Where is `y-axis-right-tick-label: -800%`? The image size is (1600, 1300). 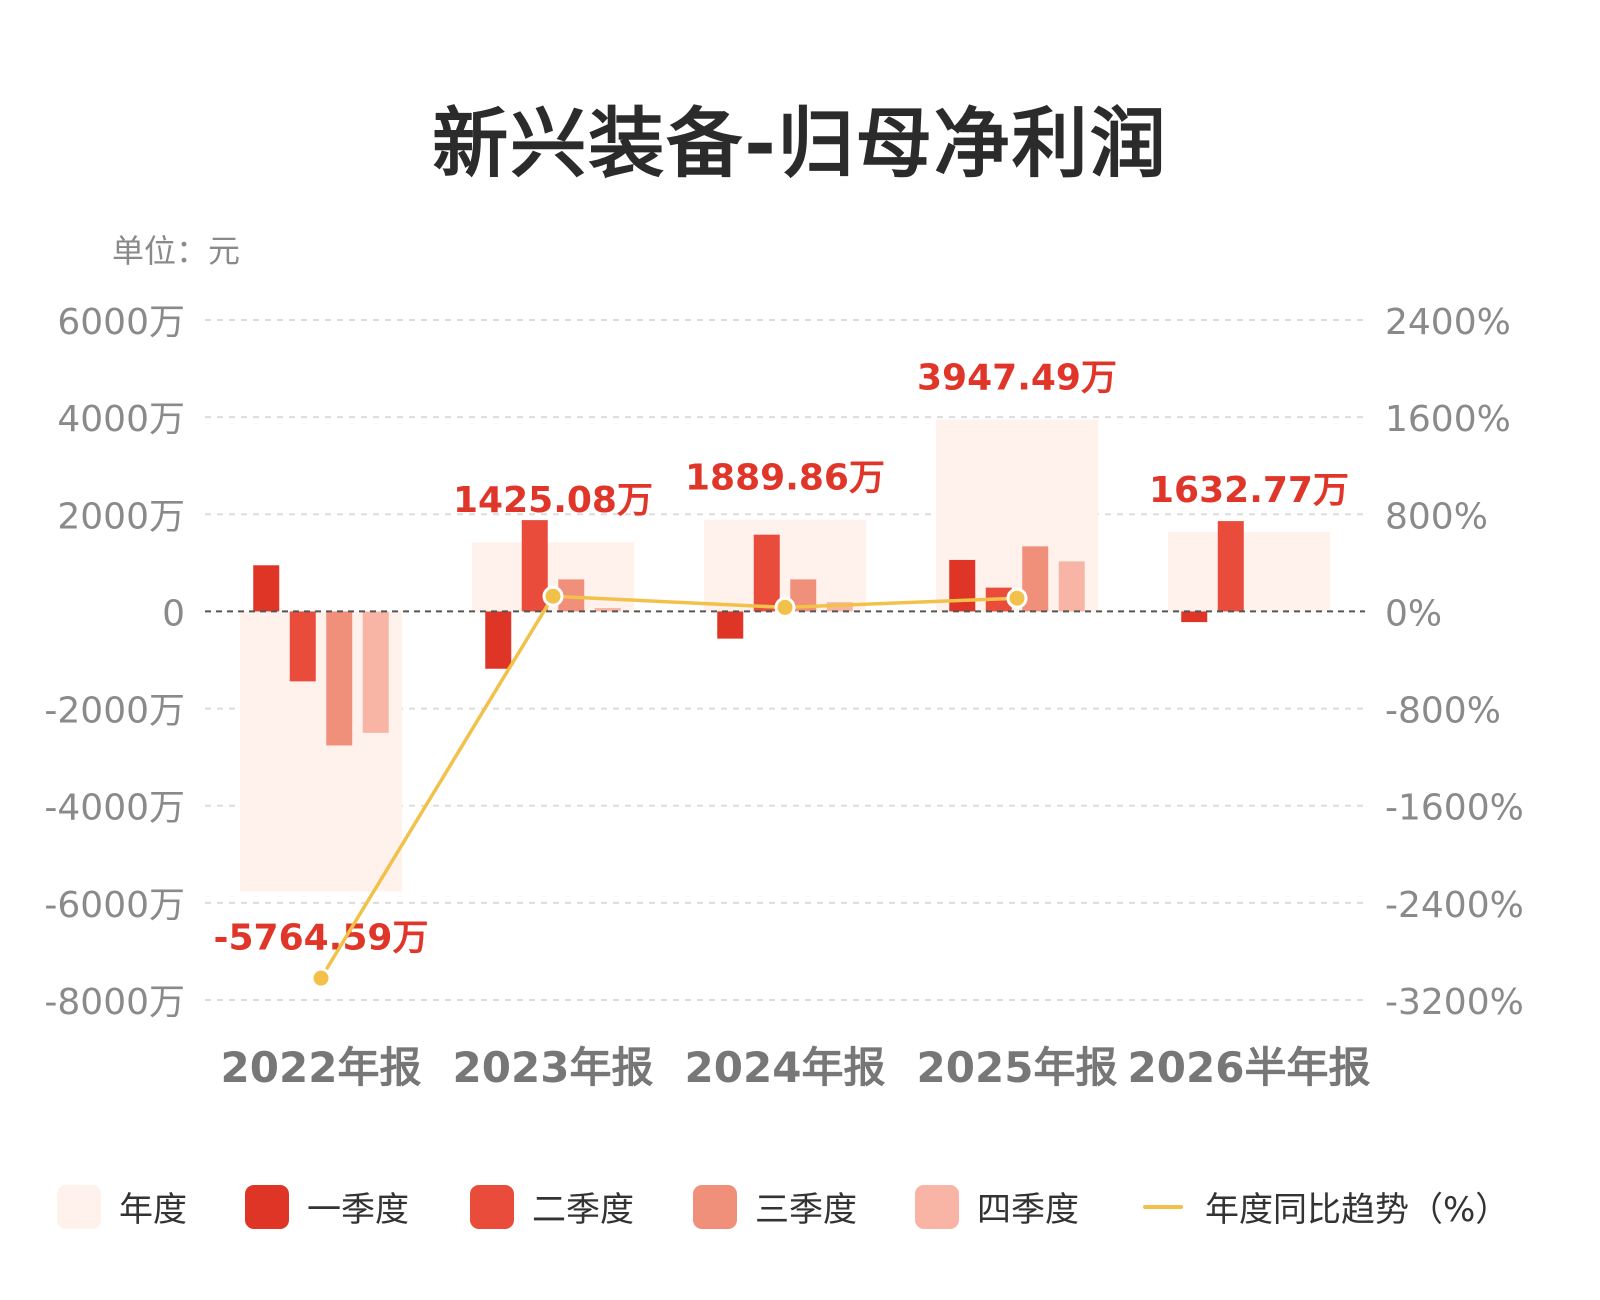
y-axis-right-tick-label: -800% is located at coordinates (1443, 711).